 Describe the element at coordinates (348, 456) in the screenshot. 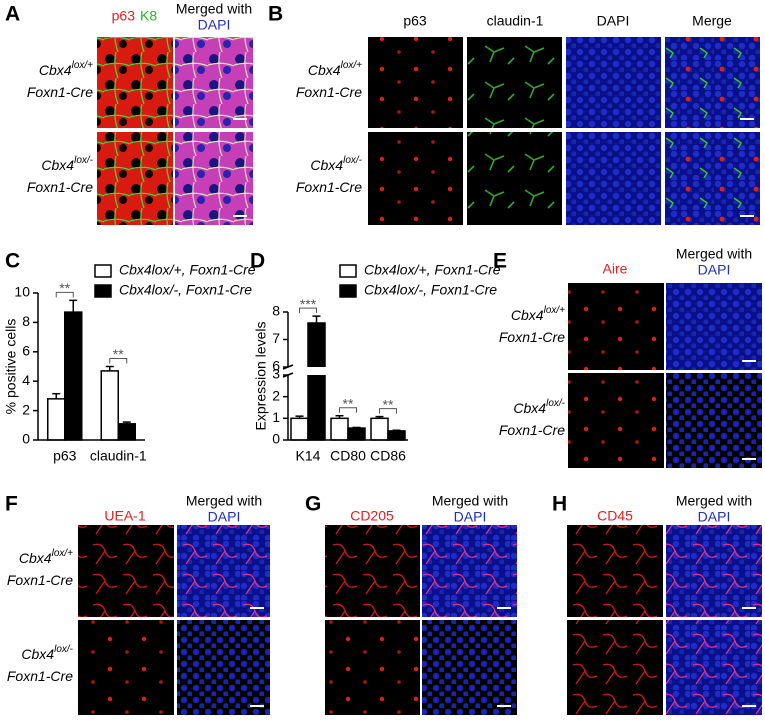

I see `x-tick-label: CD80` at that location.